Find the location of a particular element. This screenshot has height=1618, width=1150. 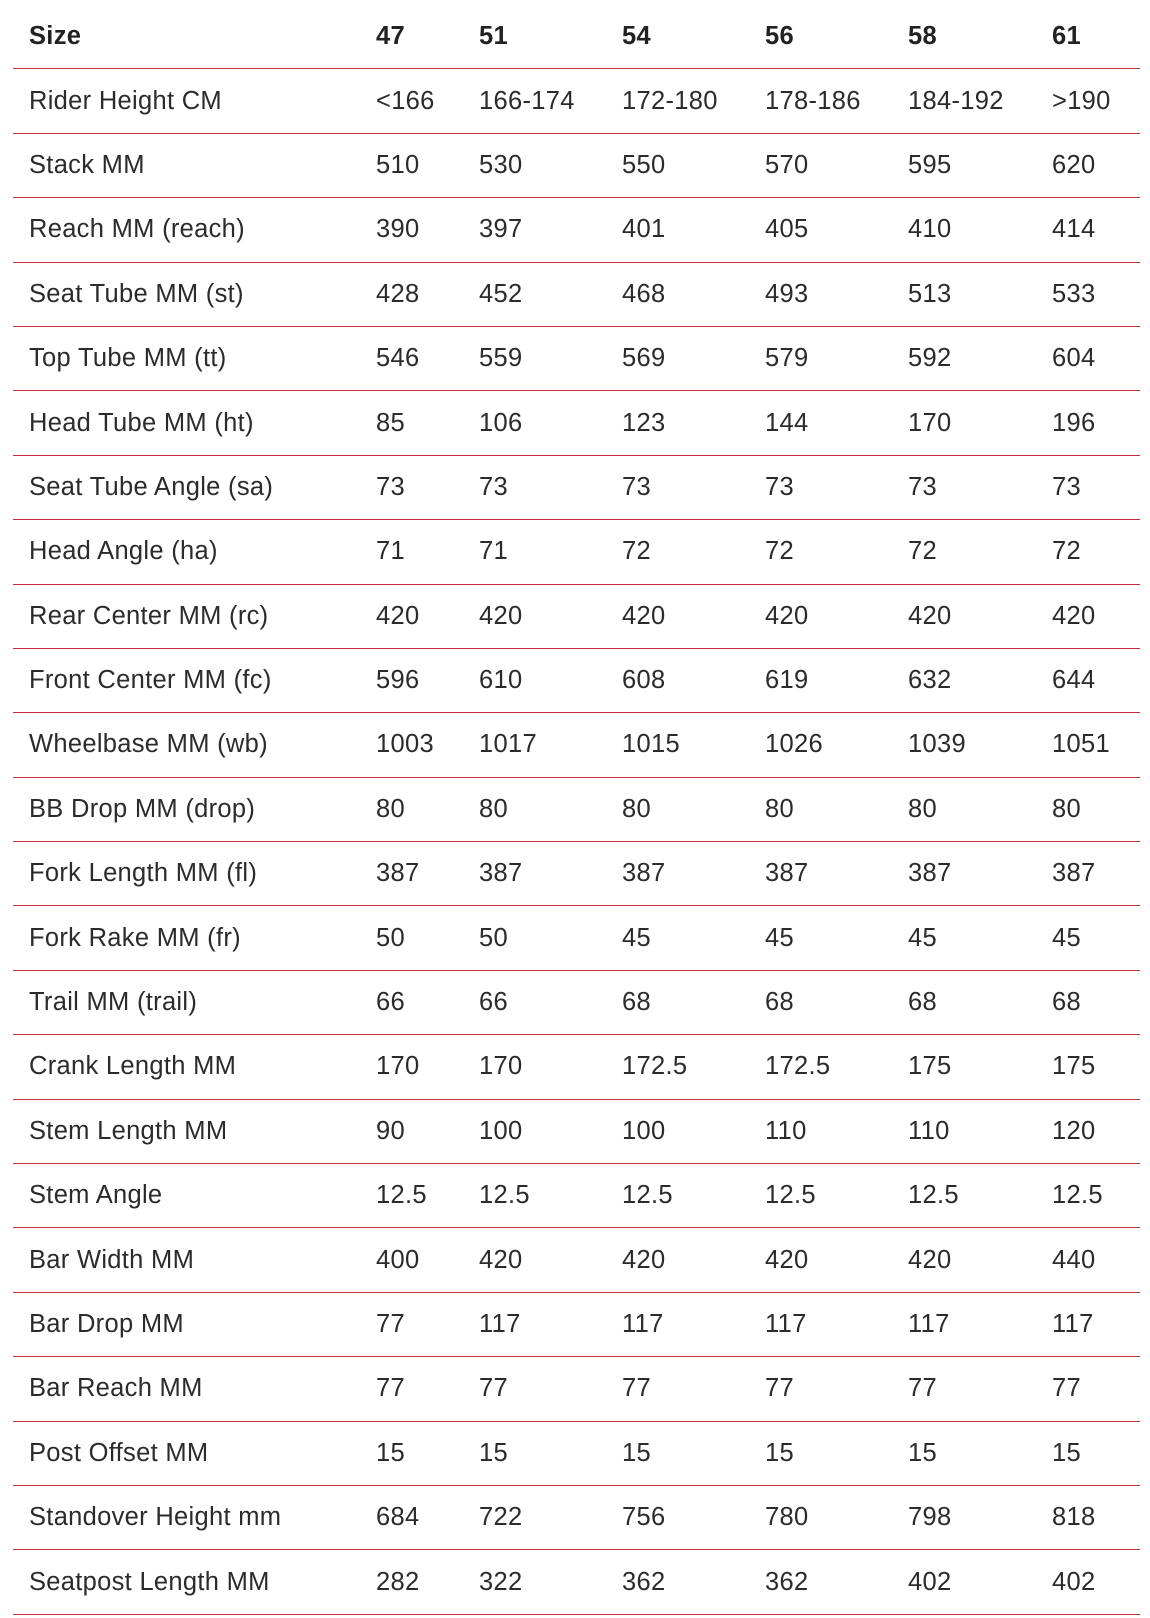

row-label: Seat Tube MM (st) is located at coordinates (194, 294).